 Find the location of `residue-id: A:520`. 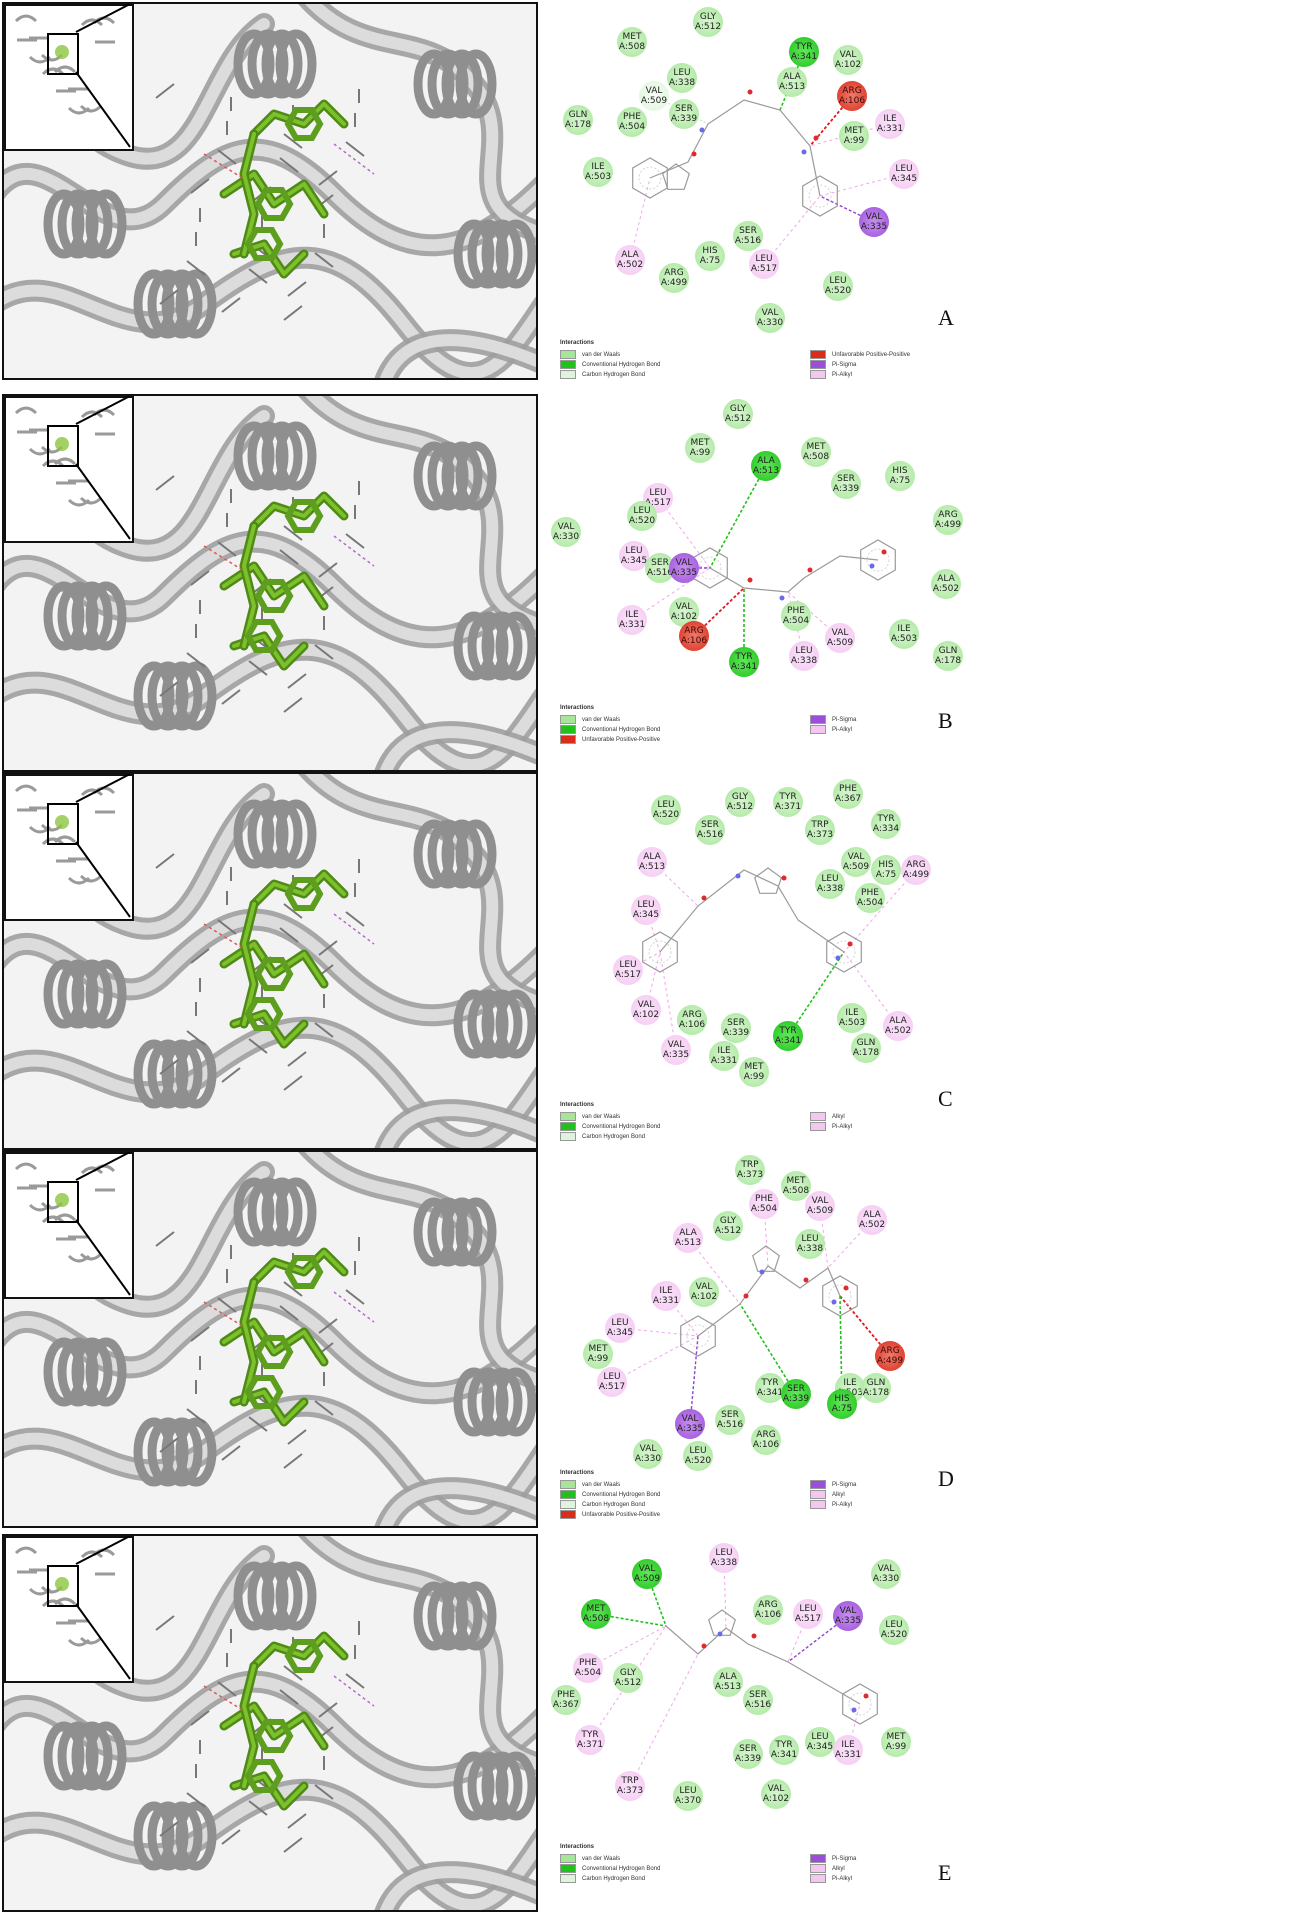

residue-id: A:520 is located at coordinates (698, 1461).